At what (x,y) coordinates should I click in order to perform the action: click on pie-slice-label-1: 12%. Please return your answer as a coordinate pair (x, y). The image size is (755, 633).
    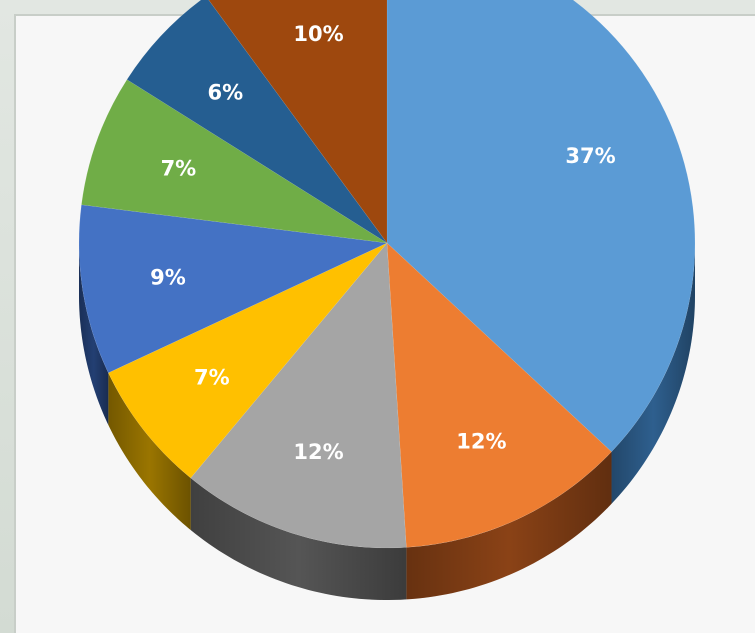
    Looking at the image, I should click on (481, 442).